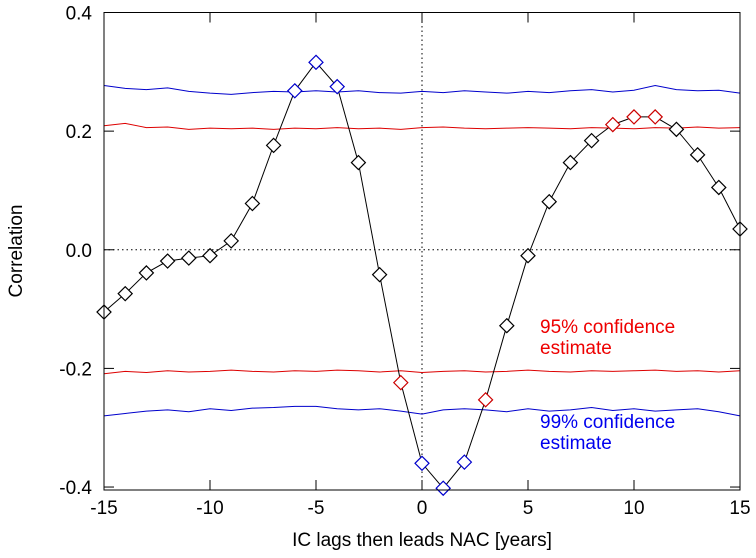 Image resolution: width=756 pixels, height=558 pixels. What do you see at coordinates (633, 508) in the screenshot?
I see `x-tick-label: 10` at bounding box center [633, 508].